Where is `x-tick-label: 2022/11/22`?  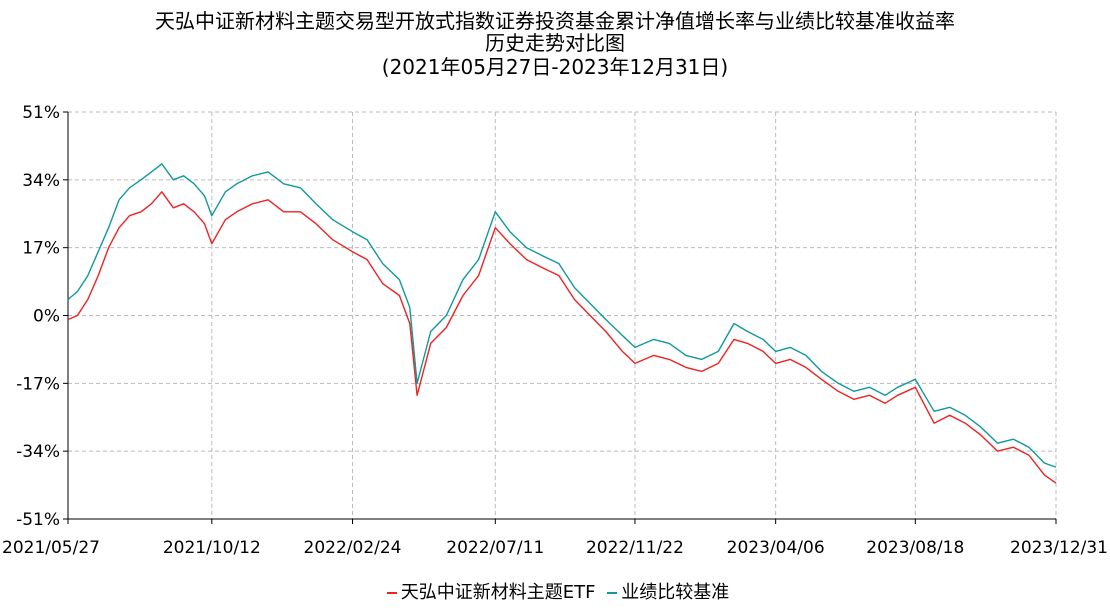
x-tick-label: 2022/11/22 is located at coordinates (635, 548).